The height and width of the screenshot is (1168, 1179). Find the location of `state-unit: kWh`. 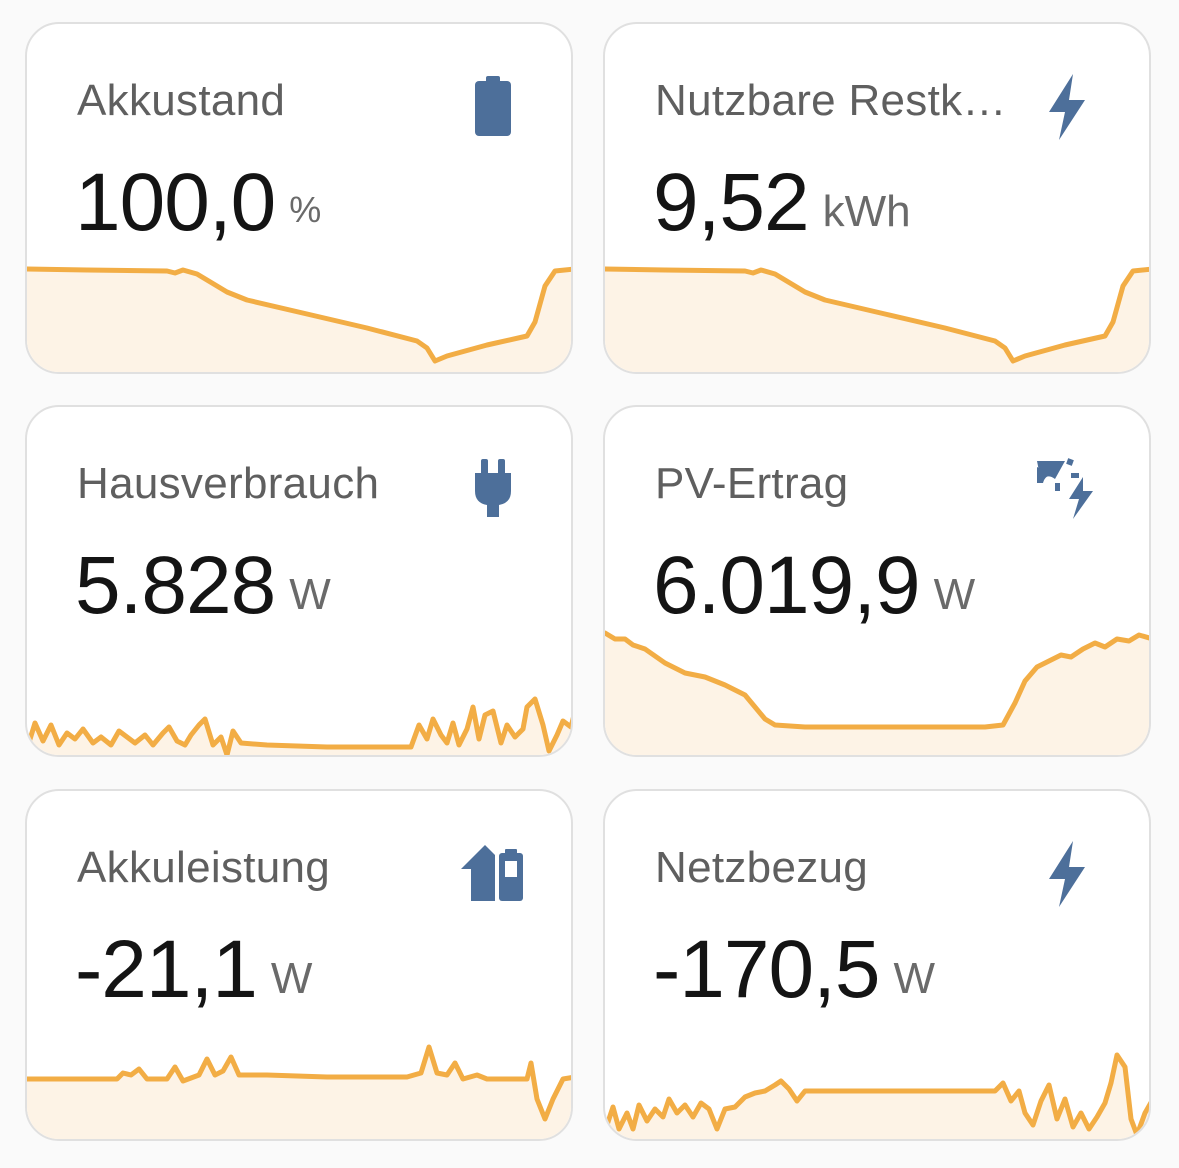

state-unit: kWh is located at coordinates (866, 211).